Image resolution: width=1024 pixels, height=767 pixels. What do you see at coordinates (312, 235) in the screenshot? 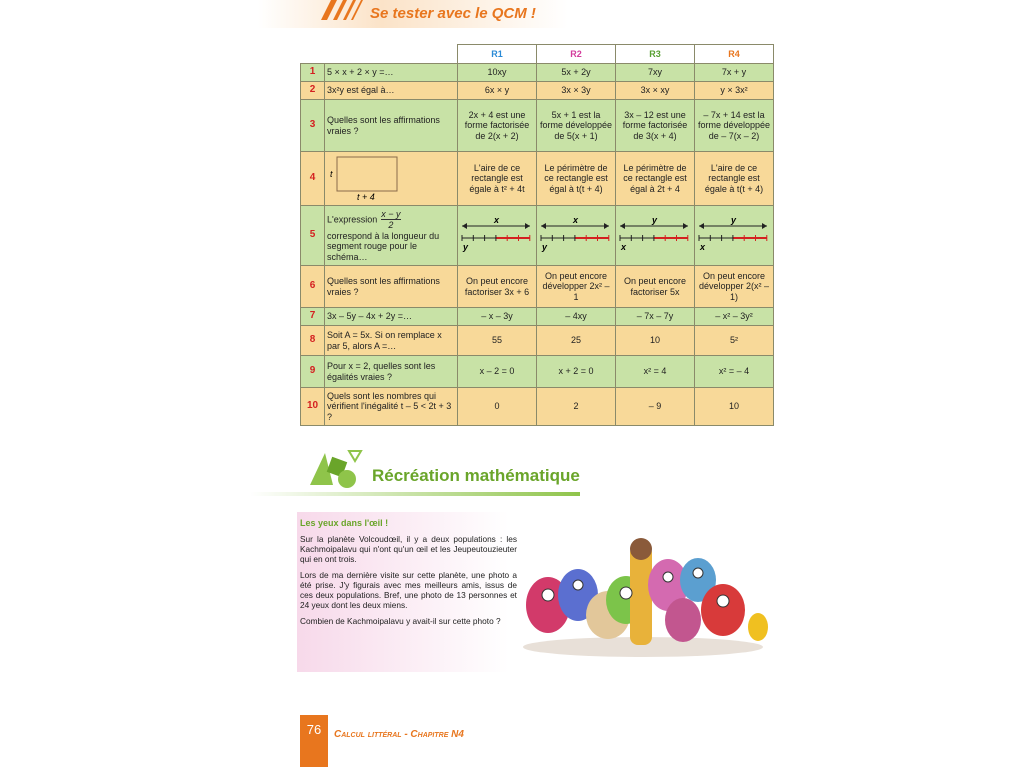
I see `question-number: 5` at bounding box center [312, 235].